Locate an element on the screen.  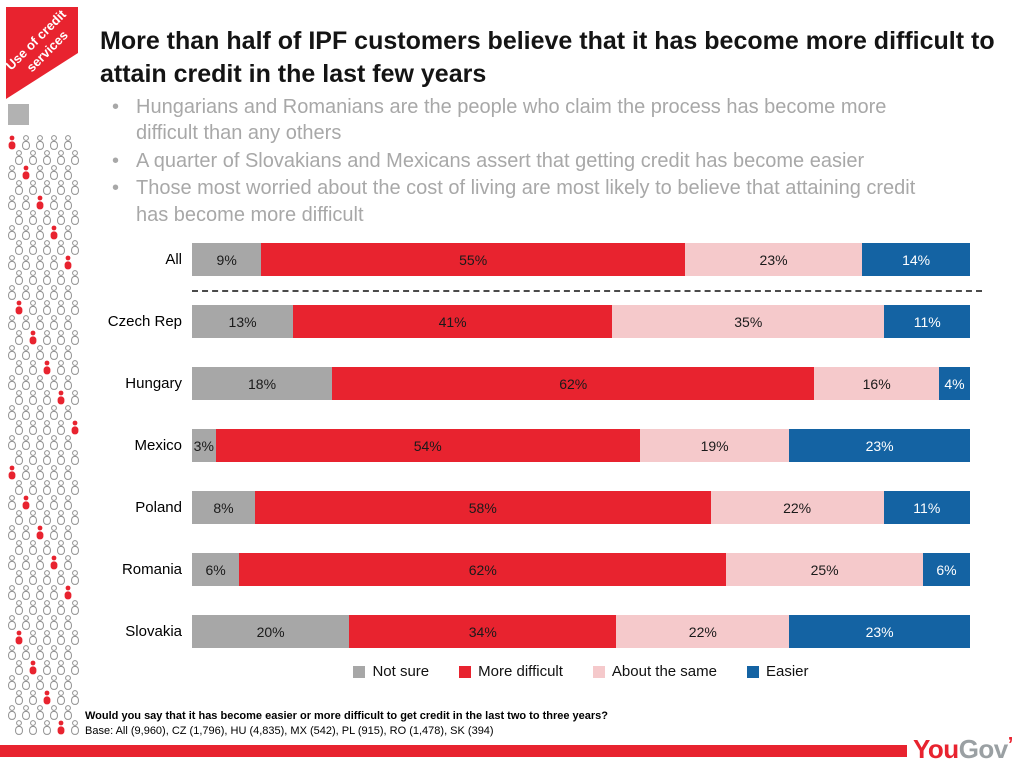
gray-square-decoration is located at coordinates (18, 114).